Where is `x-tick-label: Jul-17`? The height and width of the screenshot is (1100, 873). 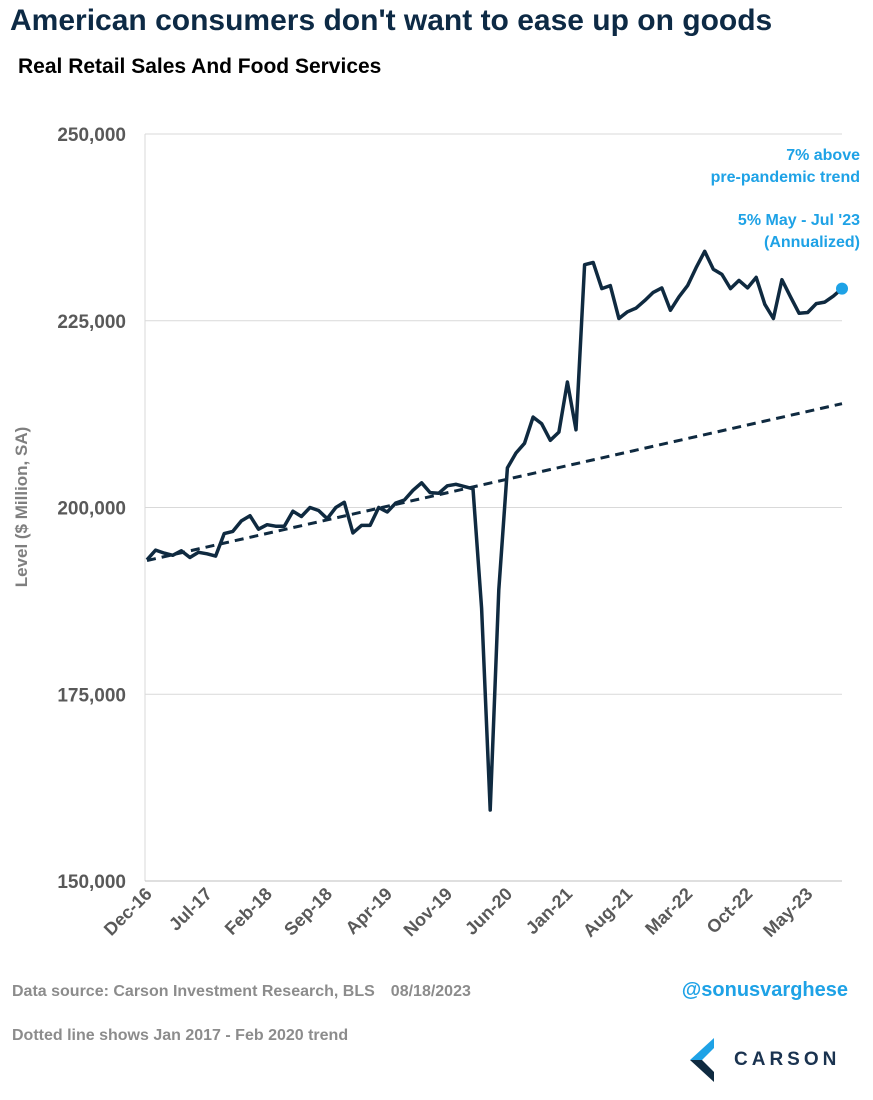 x-tick-label: Jul-17 is located at coordinates (190, 909).